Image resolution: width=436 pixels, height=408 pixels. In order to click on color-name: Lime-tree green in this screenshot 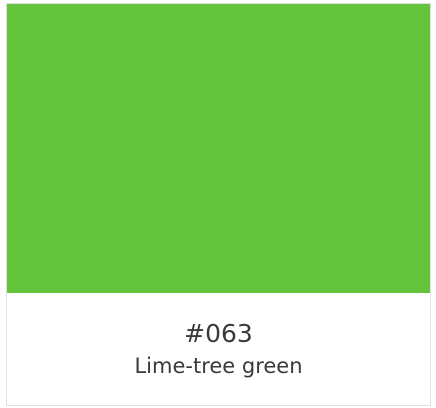, I will do `click(218, 366)`.